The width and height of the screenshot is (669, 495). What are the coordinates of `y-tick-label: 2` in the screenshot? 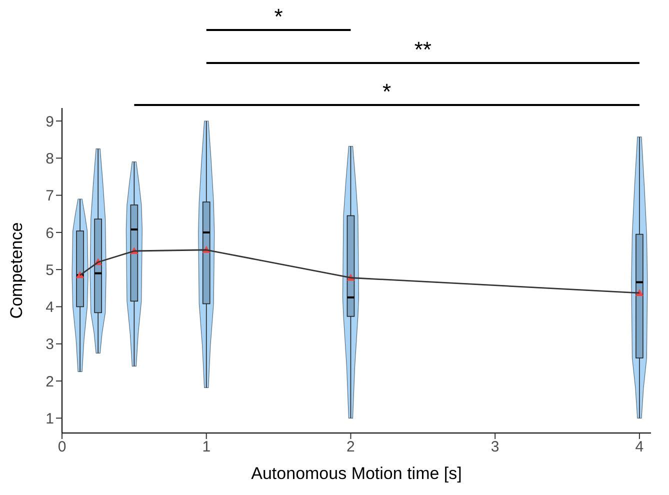 It's located at (50, 381).